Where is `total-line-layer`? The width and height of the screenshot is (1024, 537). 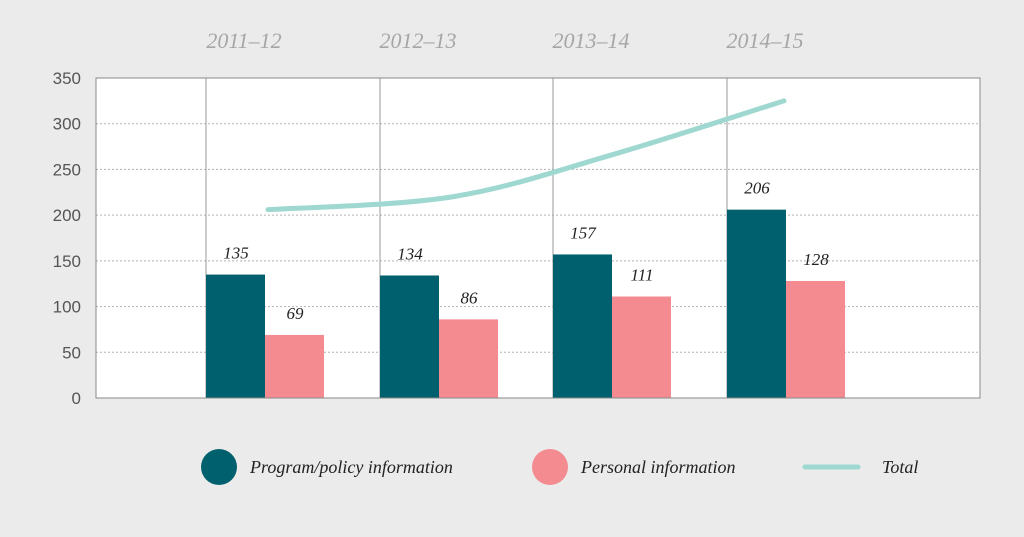 total-line-layer is located at coordinates (526, 155).